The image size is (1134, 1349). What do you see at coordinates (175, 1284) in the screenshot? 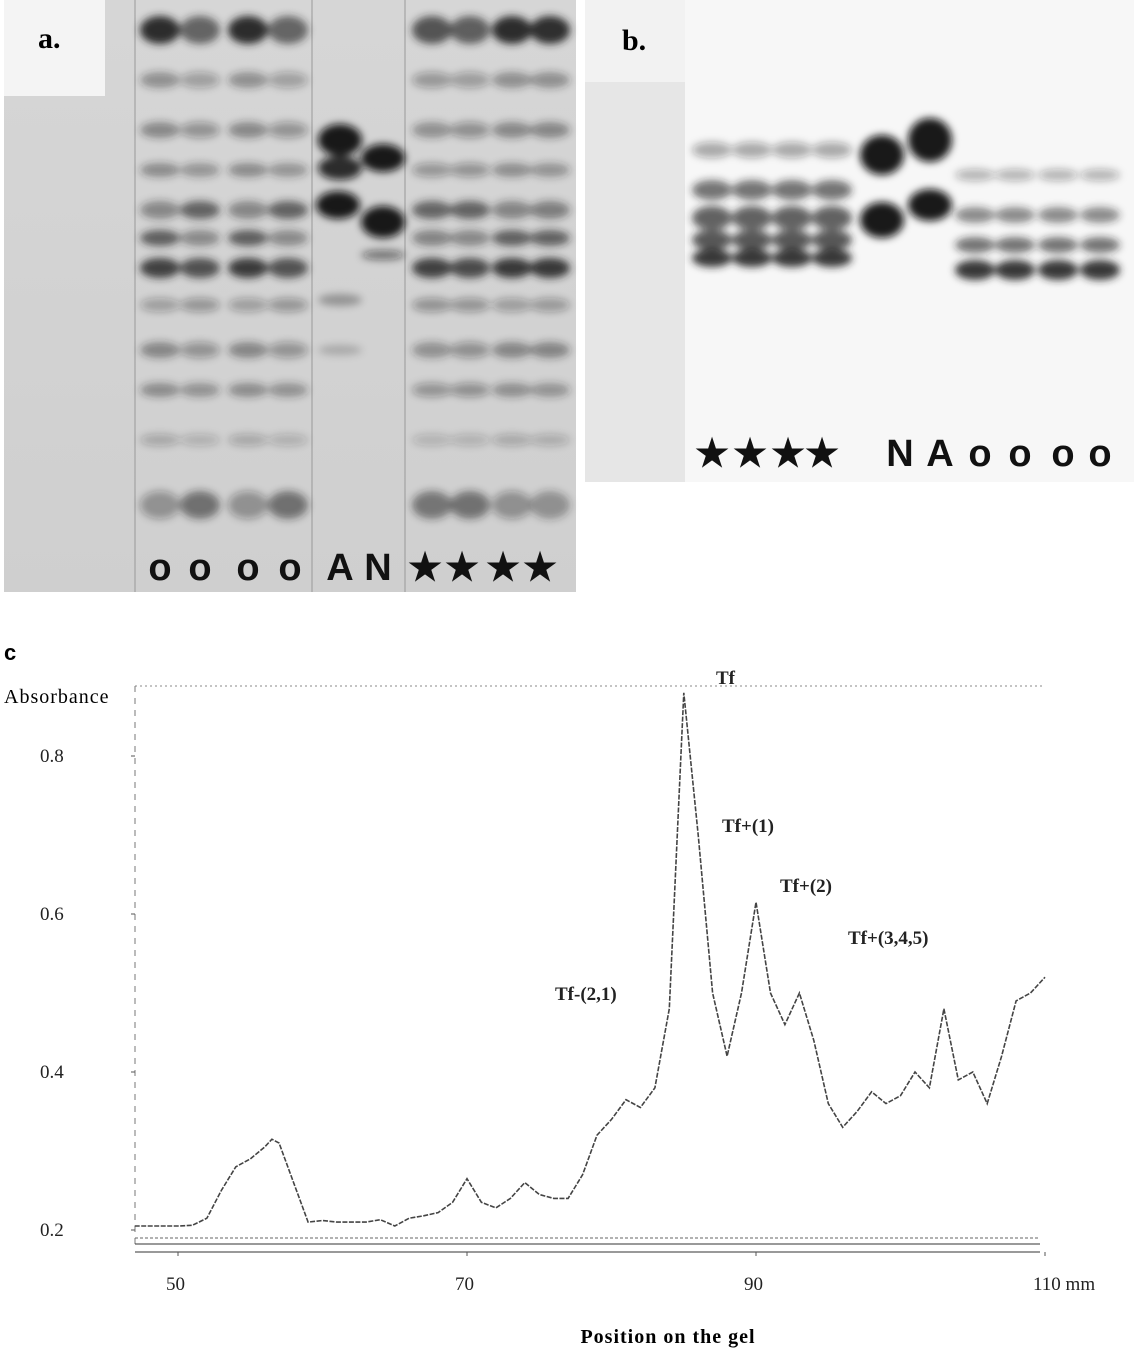
I see `x-tick-label: 50` at bounding box center [175, 1284].